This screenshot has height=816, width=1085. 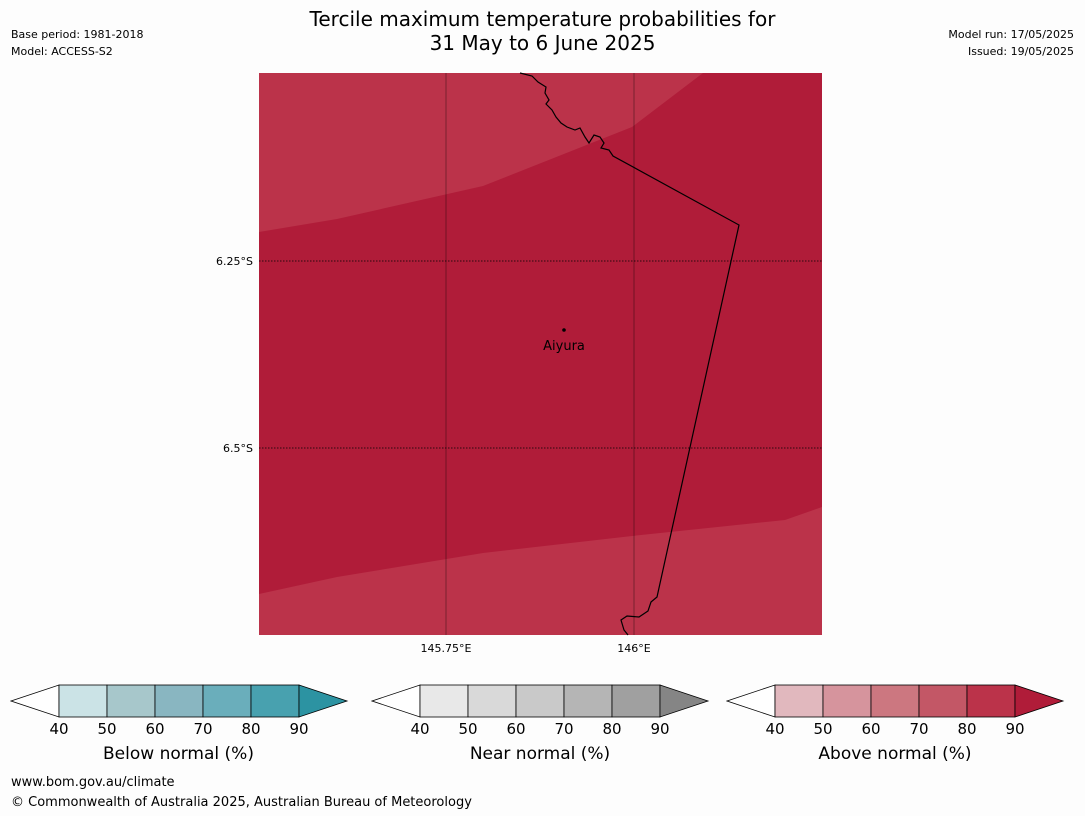 I want to click on title-line-2: 31 May to 6 June 2025, so click(x=542, y=43).